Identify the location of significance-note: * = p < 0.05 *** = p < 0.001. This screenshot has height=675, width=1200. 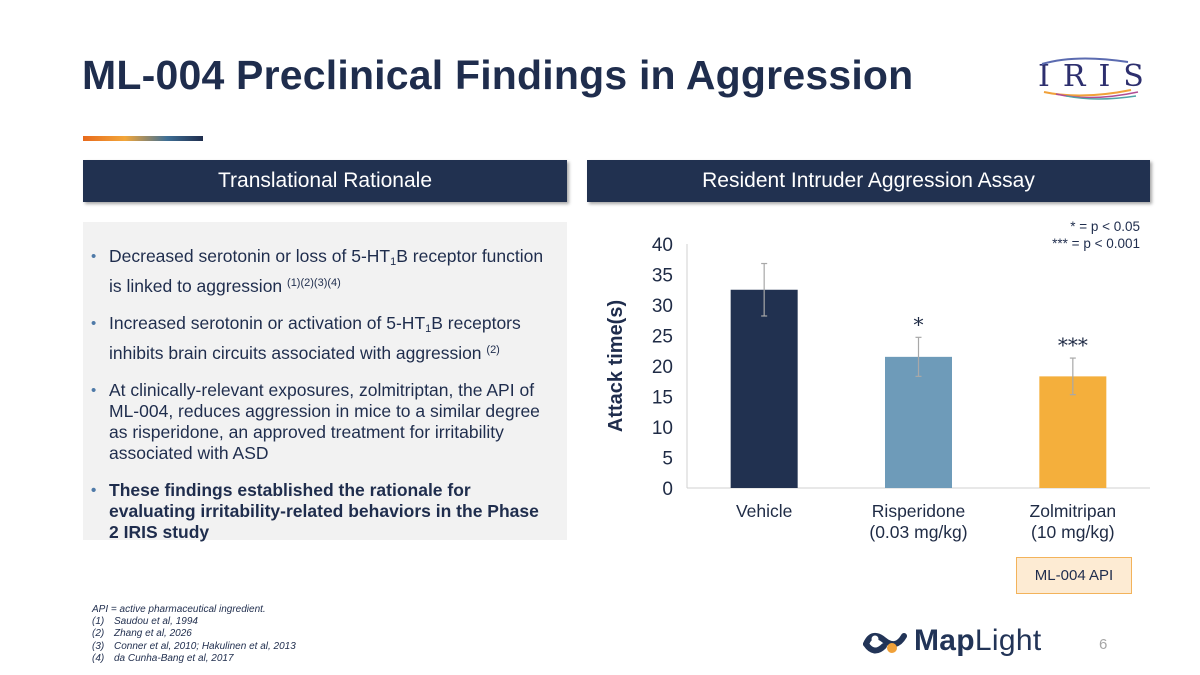
(1096, 235).